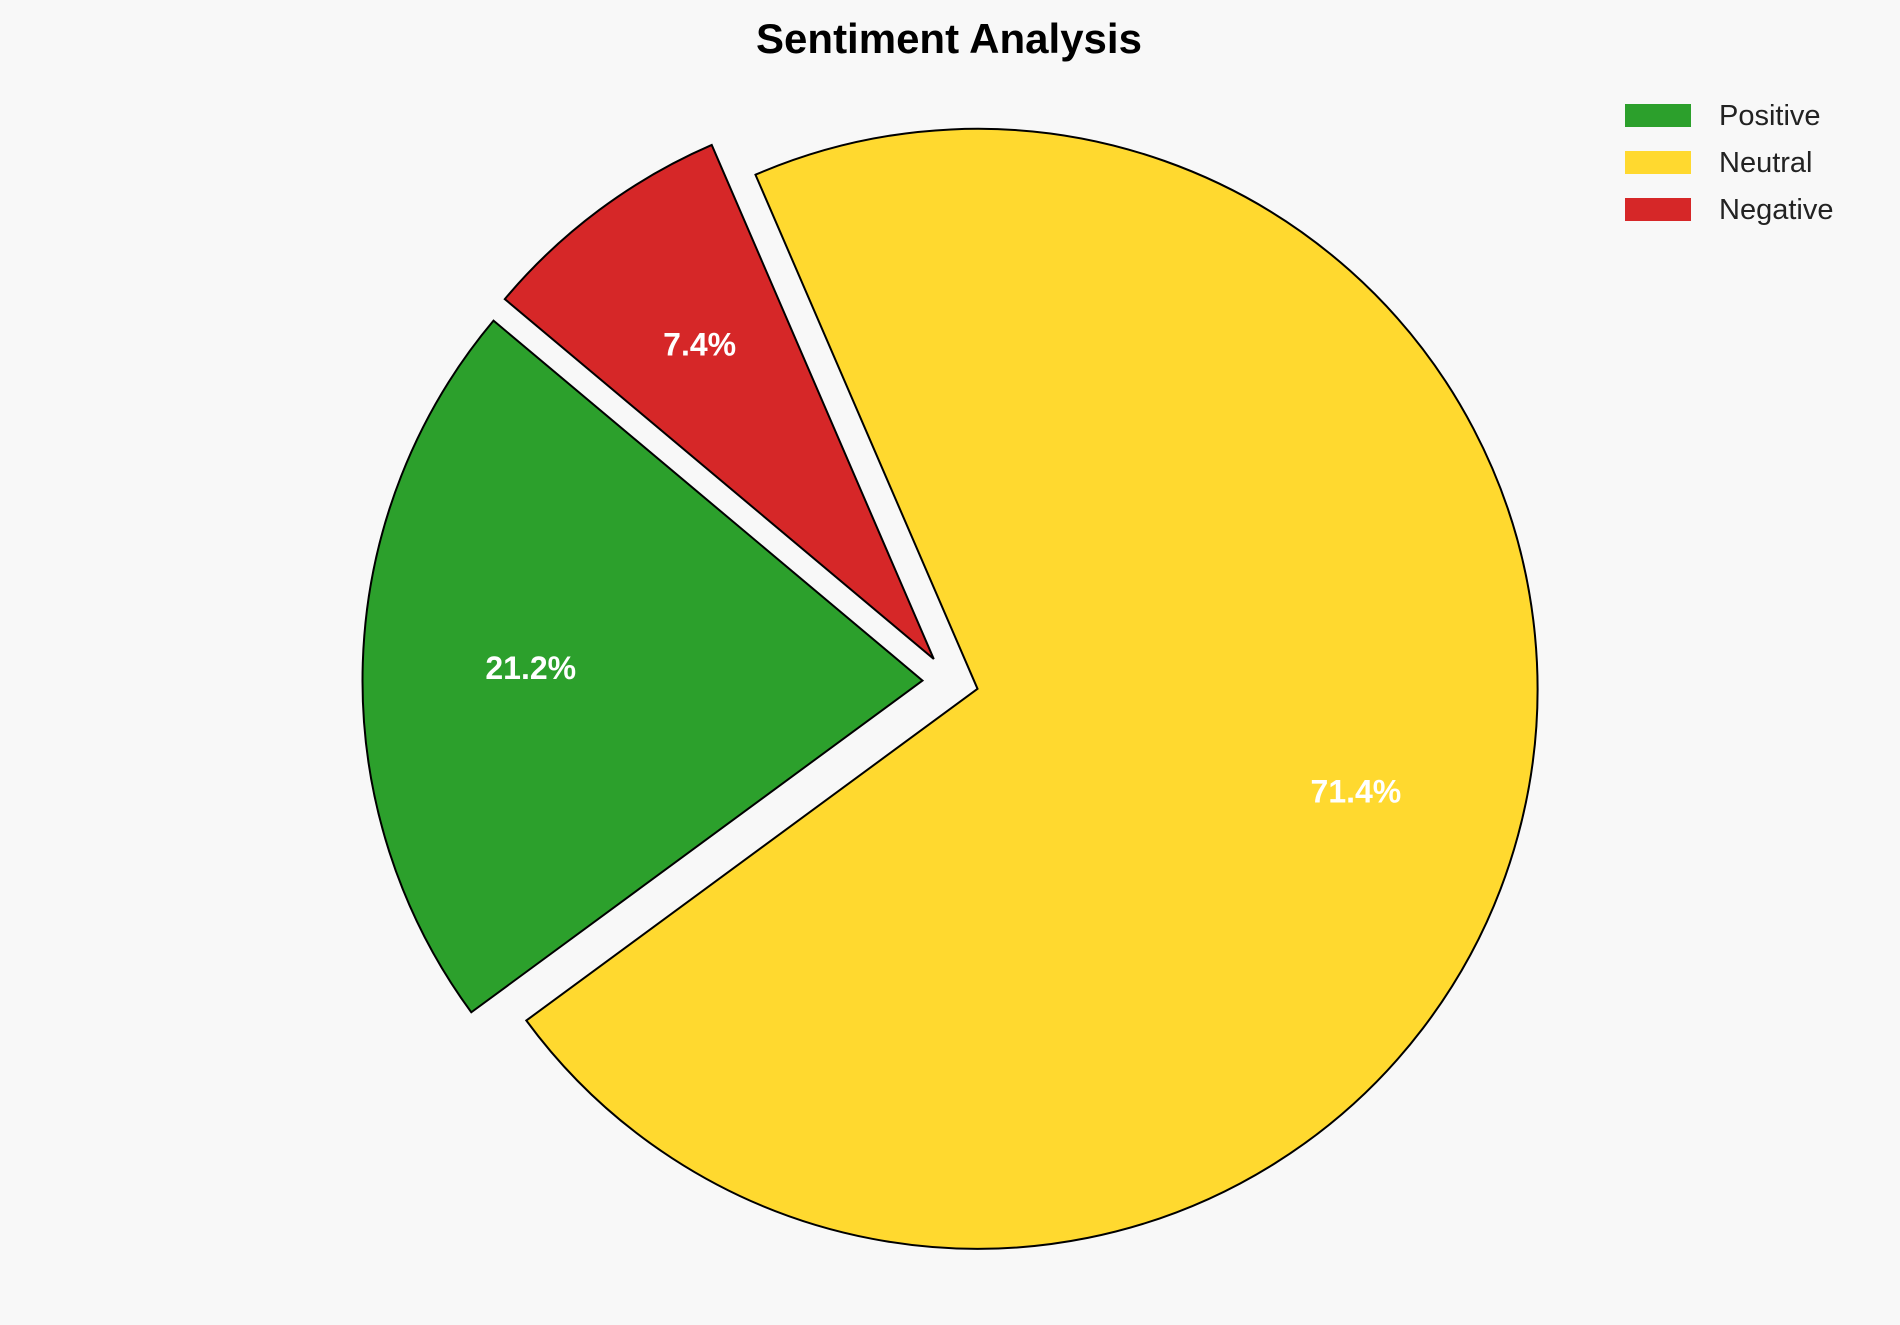 The image size is (1900, 1325). What do you see at coordinates (1658, 115) in the screenshot?
I see `legend-swatch-positive` at bounding box center [1658, 115].